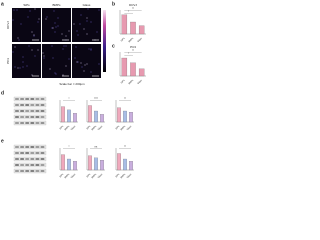 The image size is (320, 240). What do you see at coordinates (104, 41) in the screenshot?
I see `colorbar` at bounding box center [104, 41].